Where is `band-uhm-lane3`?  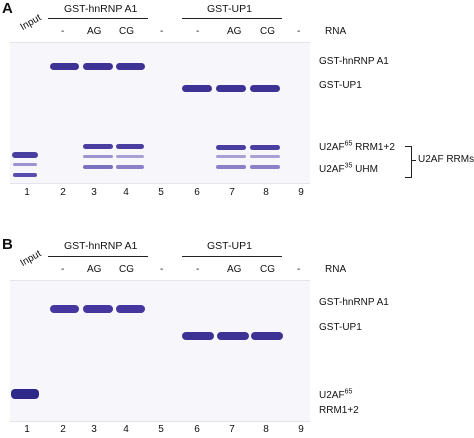
band-uhm-lane3 is located at coordinates (98, 167).